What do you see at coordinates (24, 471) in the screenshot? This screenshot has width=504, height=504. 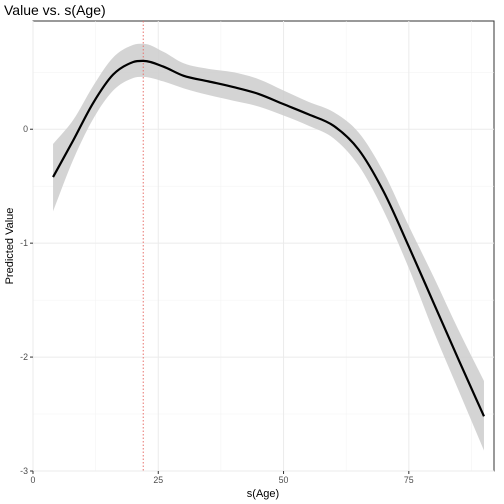 I see `y-tick-label: -3` at bounding box center [24, 471].